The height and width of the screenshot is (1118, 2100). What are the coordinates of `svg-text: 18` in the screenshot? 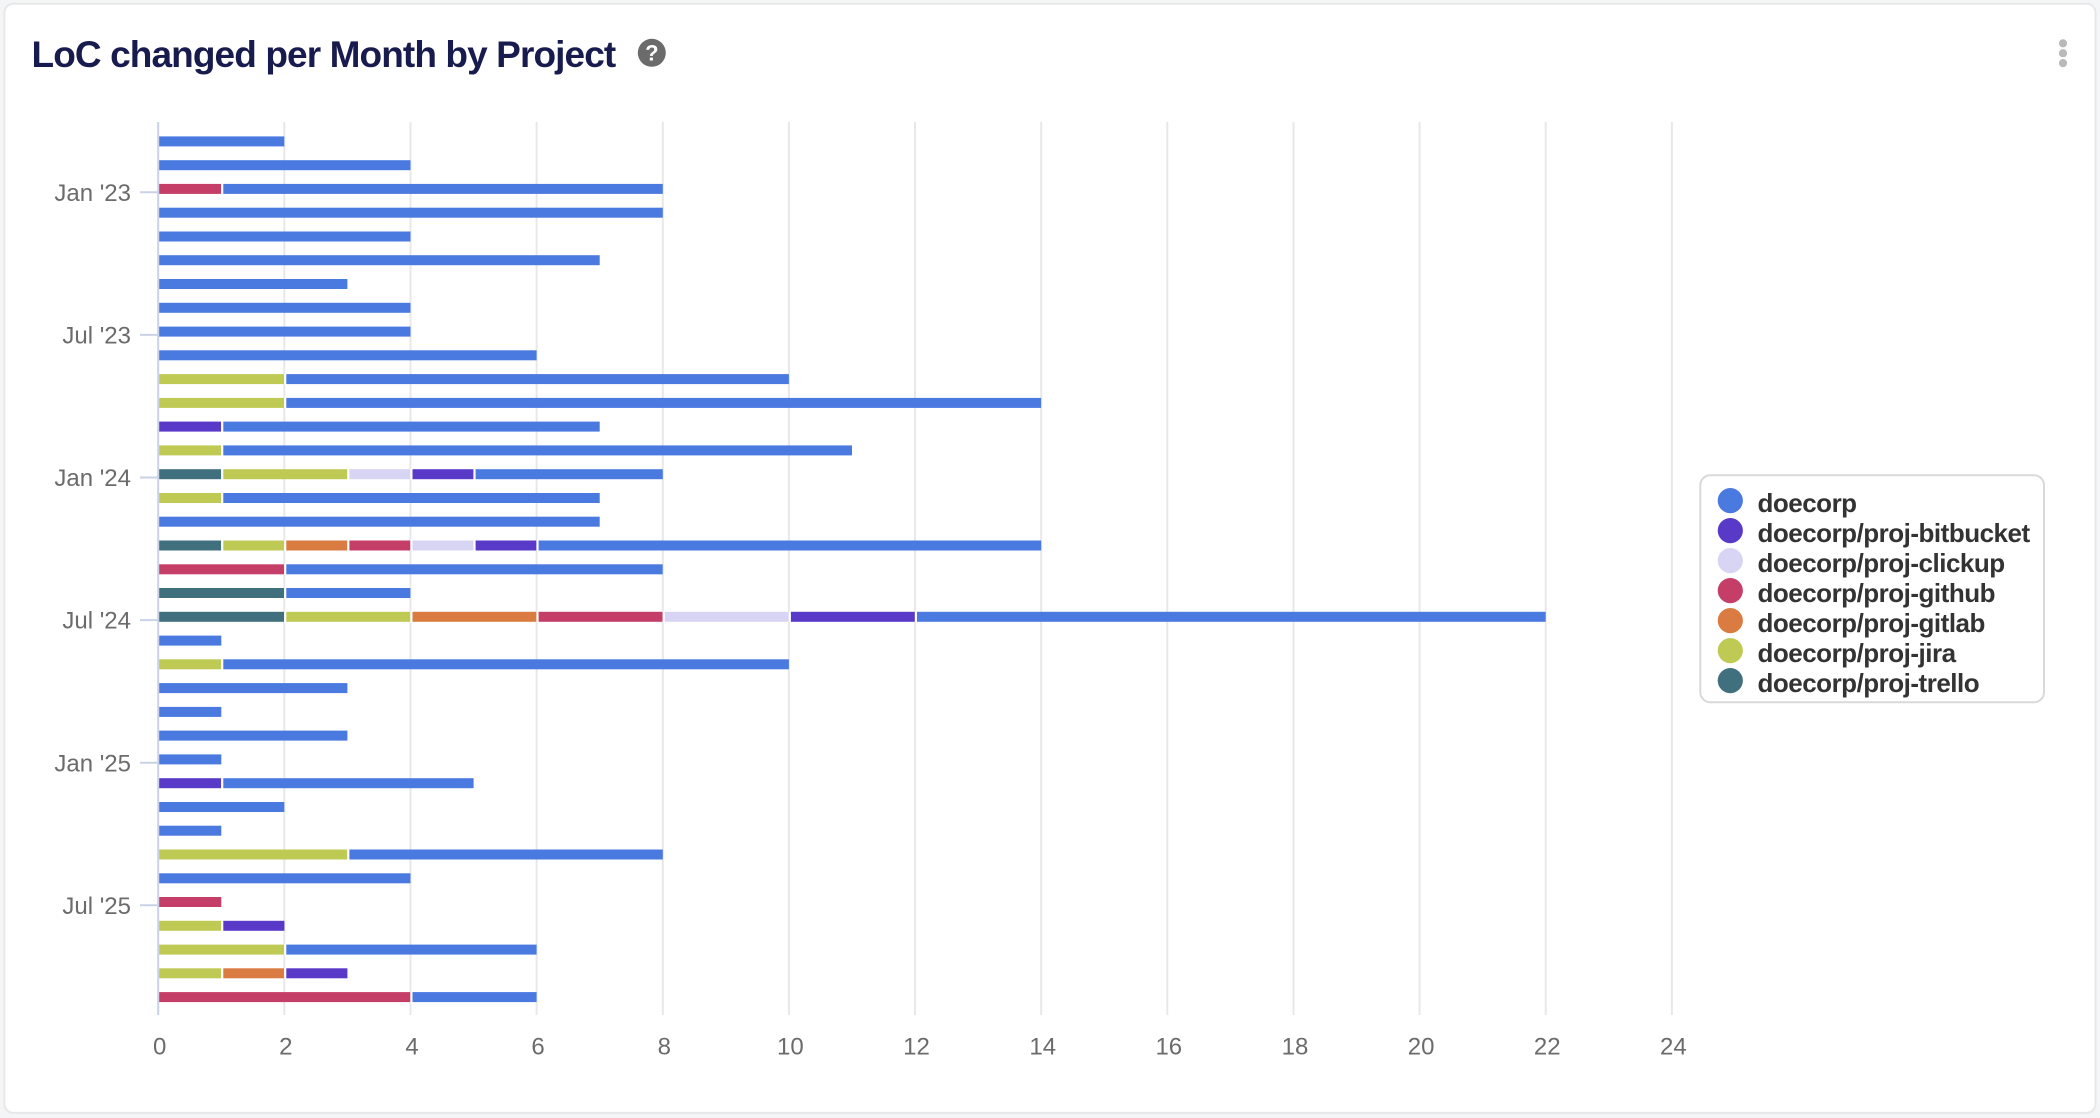 It's located at (1295, 1047).